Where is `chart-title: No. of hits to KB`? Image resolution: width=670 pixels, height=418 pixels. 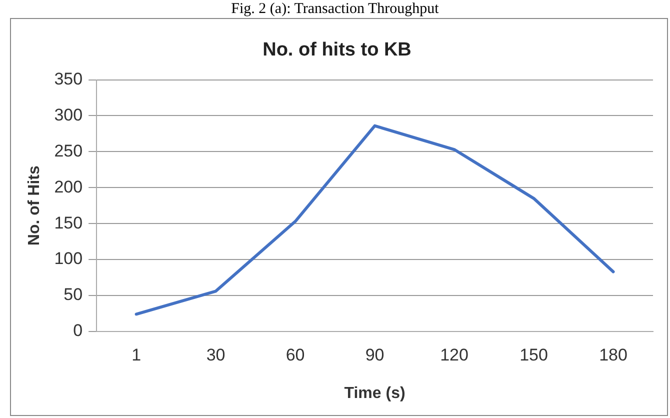 chart-title: No. of hits to KB is located at coordinates (337, 50).